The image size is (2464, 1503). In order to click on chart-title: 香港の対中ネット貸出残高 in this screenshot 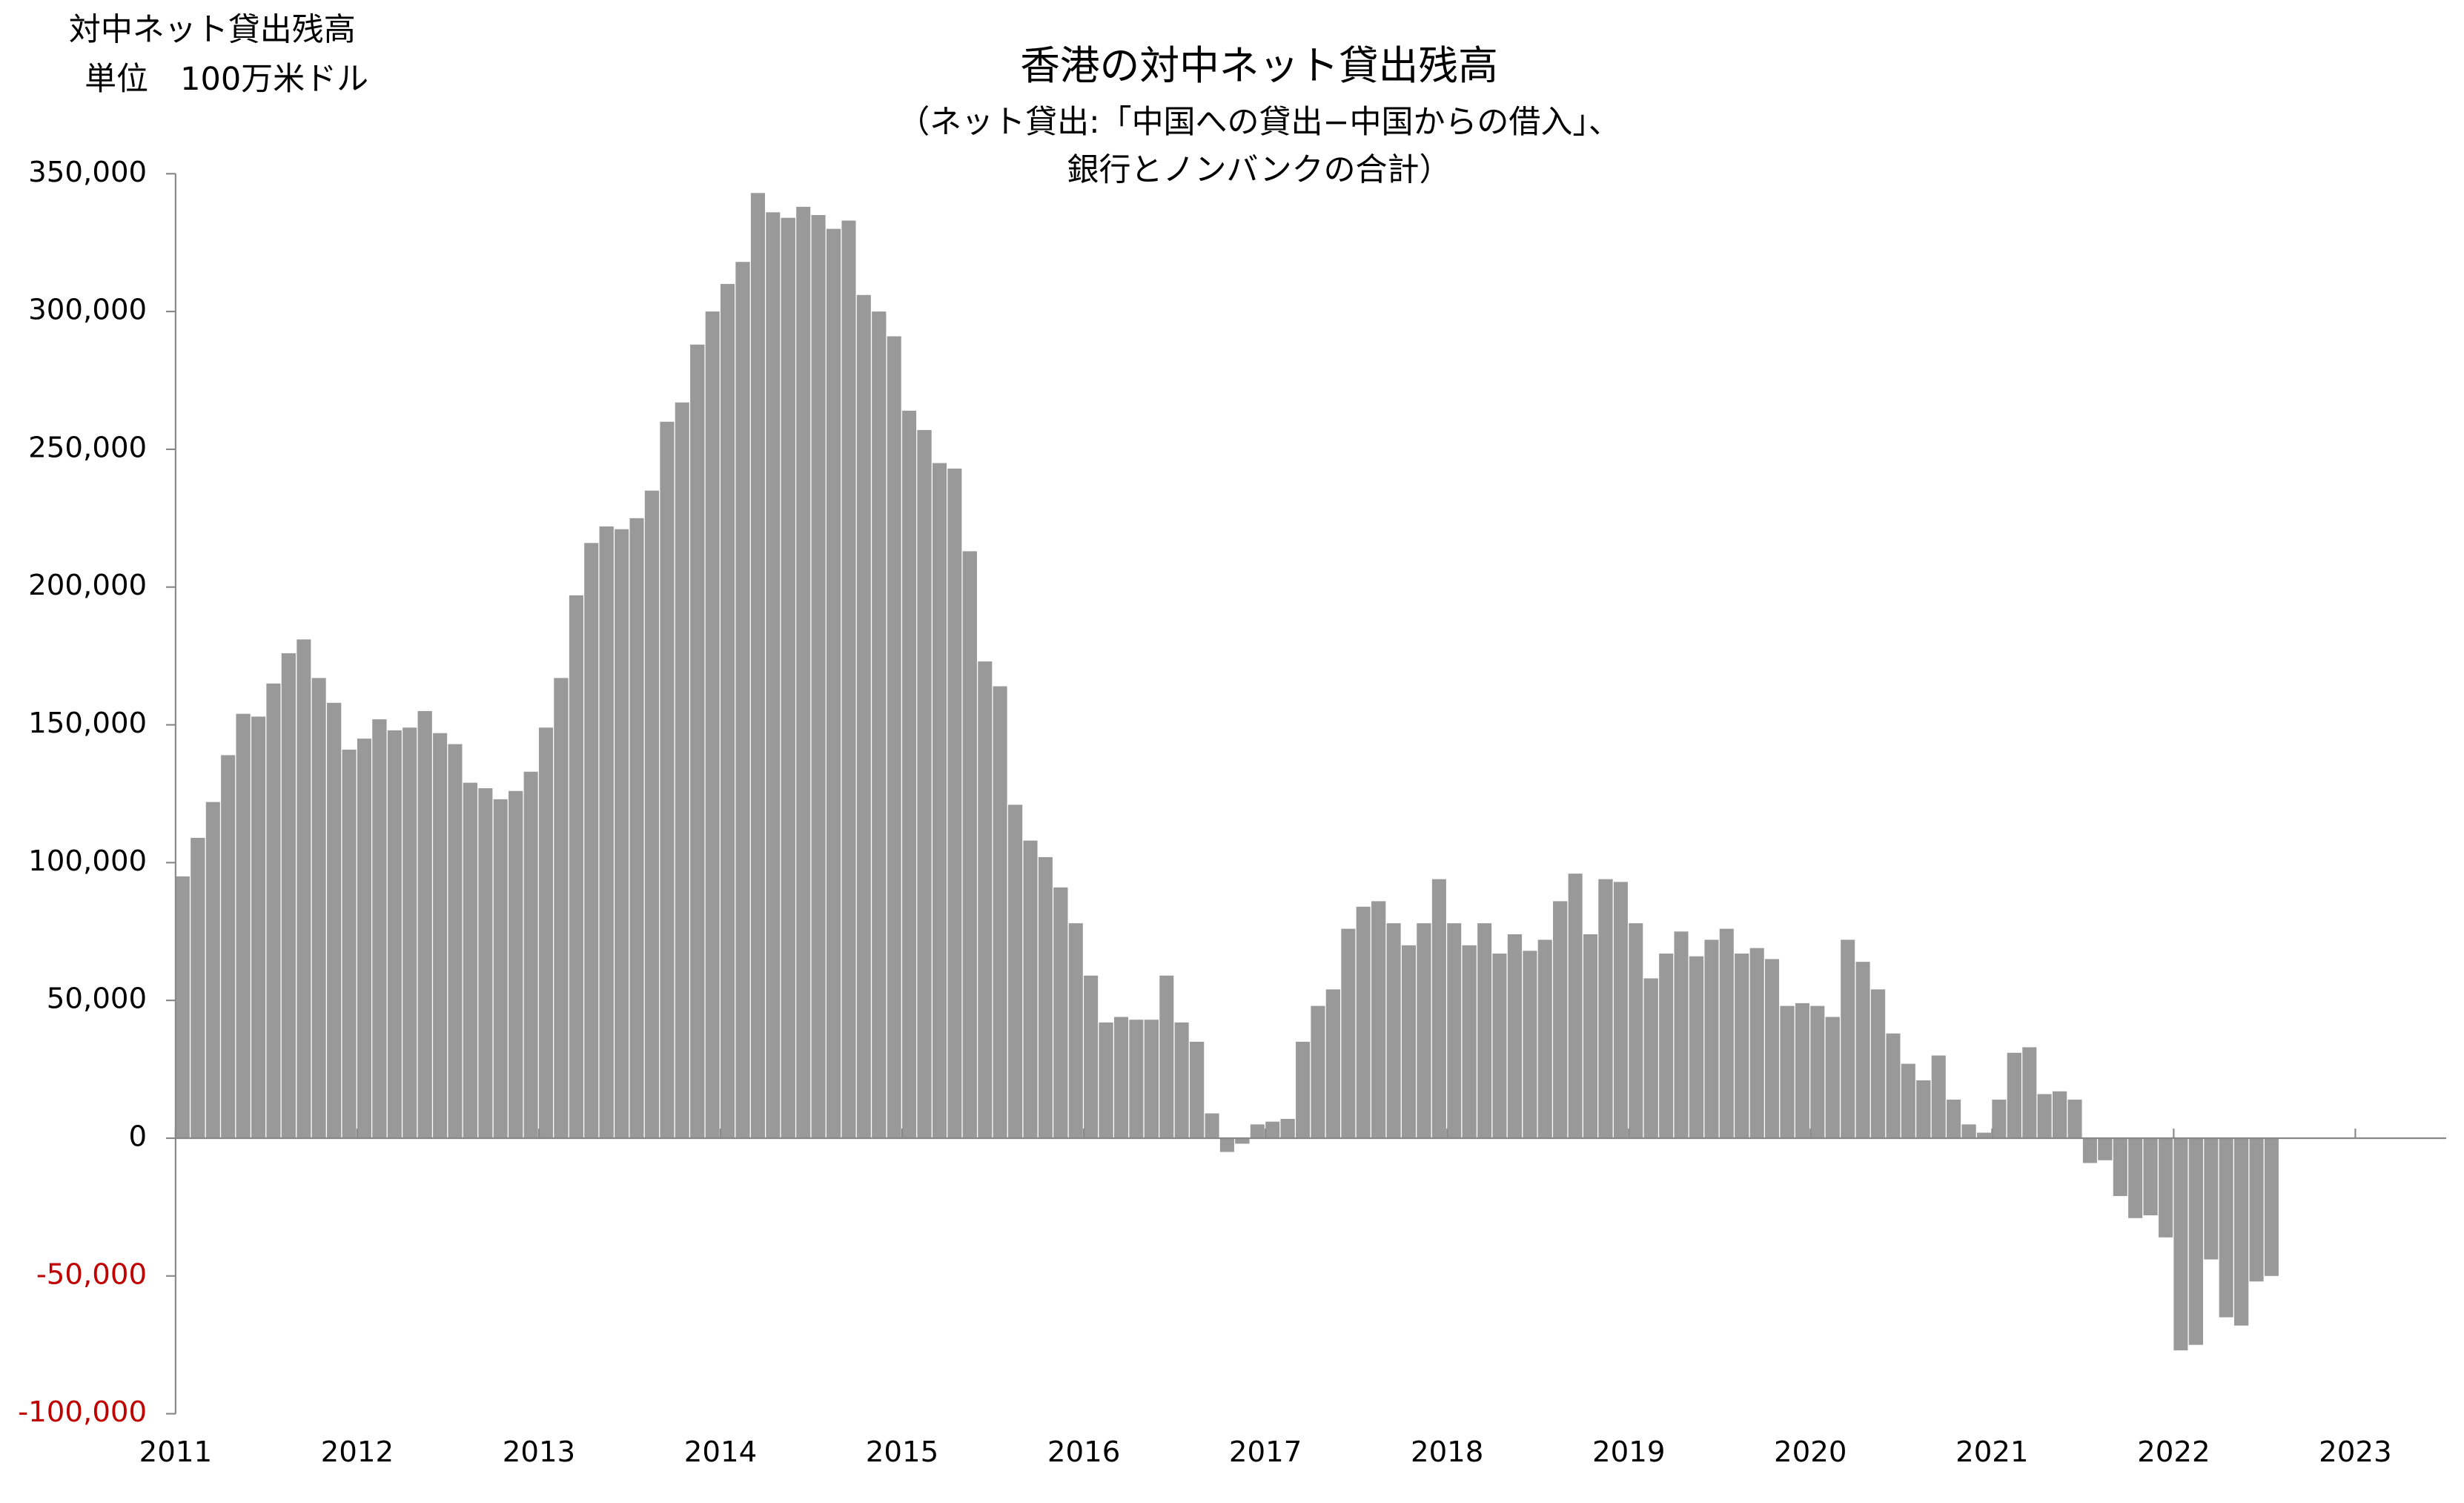, I will do `click(1259, 66)`.